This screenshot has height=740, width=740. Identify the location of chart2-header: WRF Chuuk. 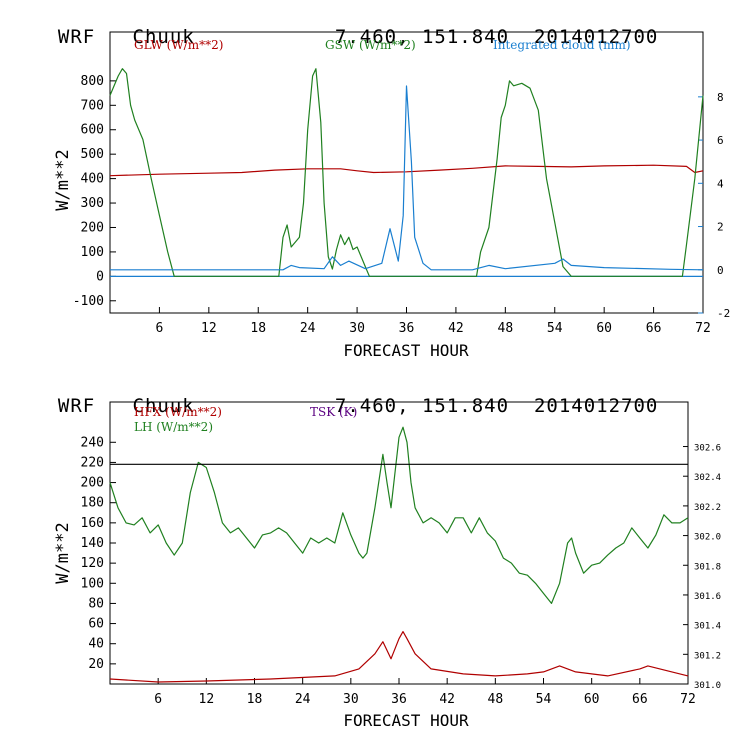
(114, 395).